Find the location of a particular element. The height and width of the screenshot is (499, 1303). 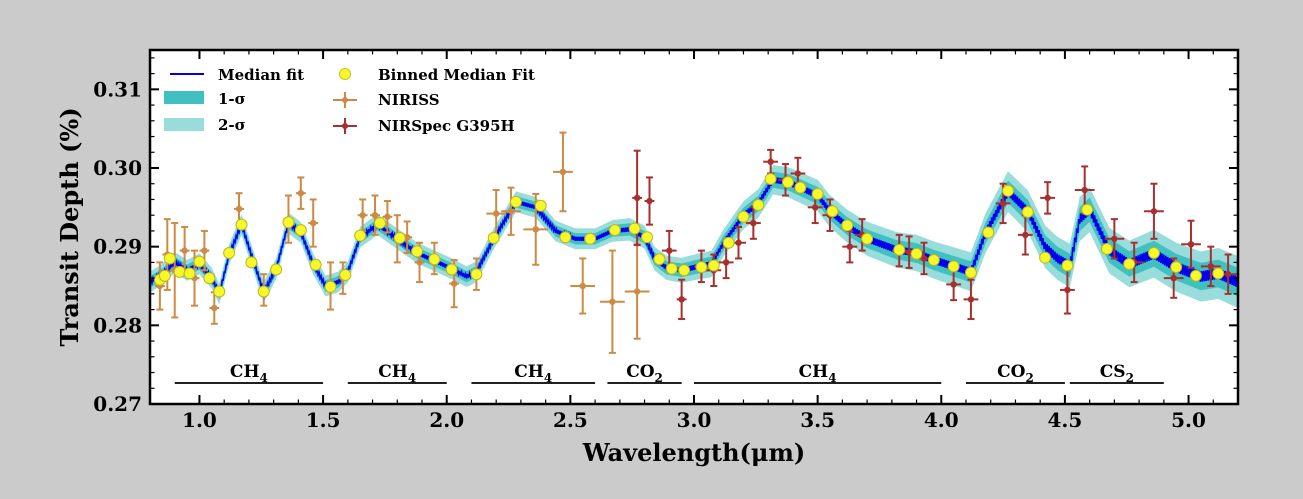

legend-binned-swatch is located at coordinates (345, 74).